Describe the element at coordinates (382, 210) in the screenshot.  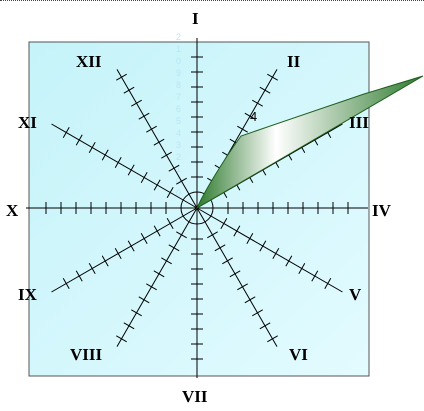
I see `label-IV: IV` at that location.